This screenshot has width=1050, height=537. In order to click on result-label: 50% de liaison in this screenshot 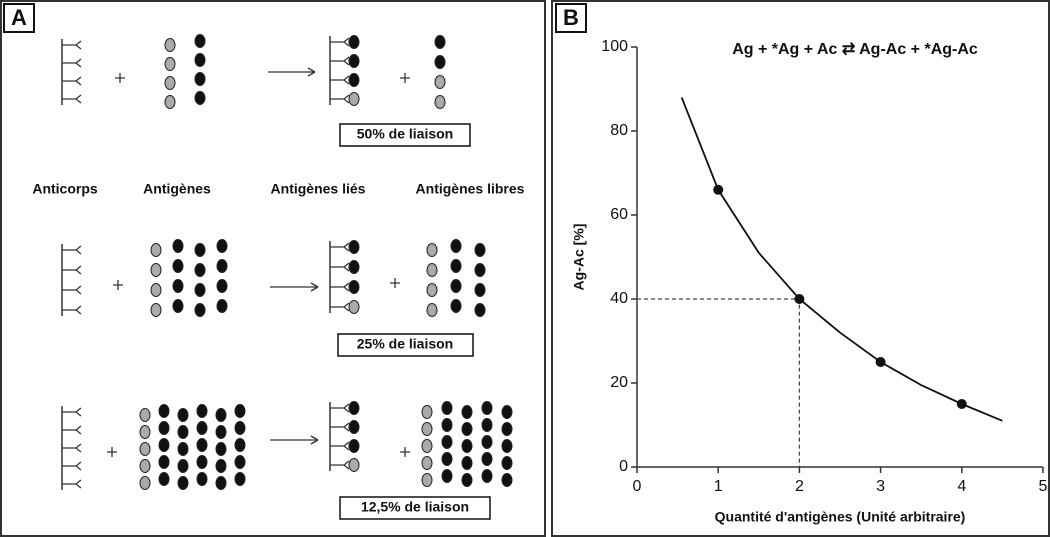, I will do `click(405, 134)`.